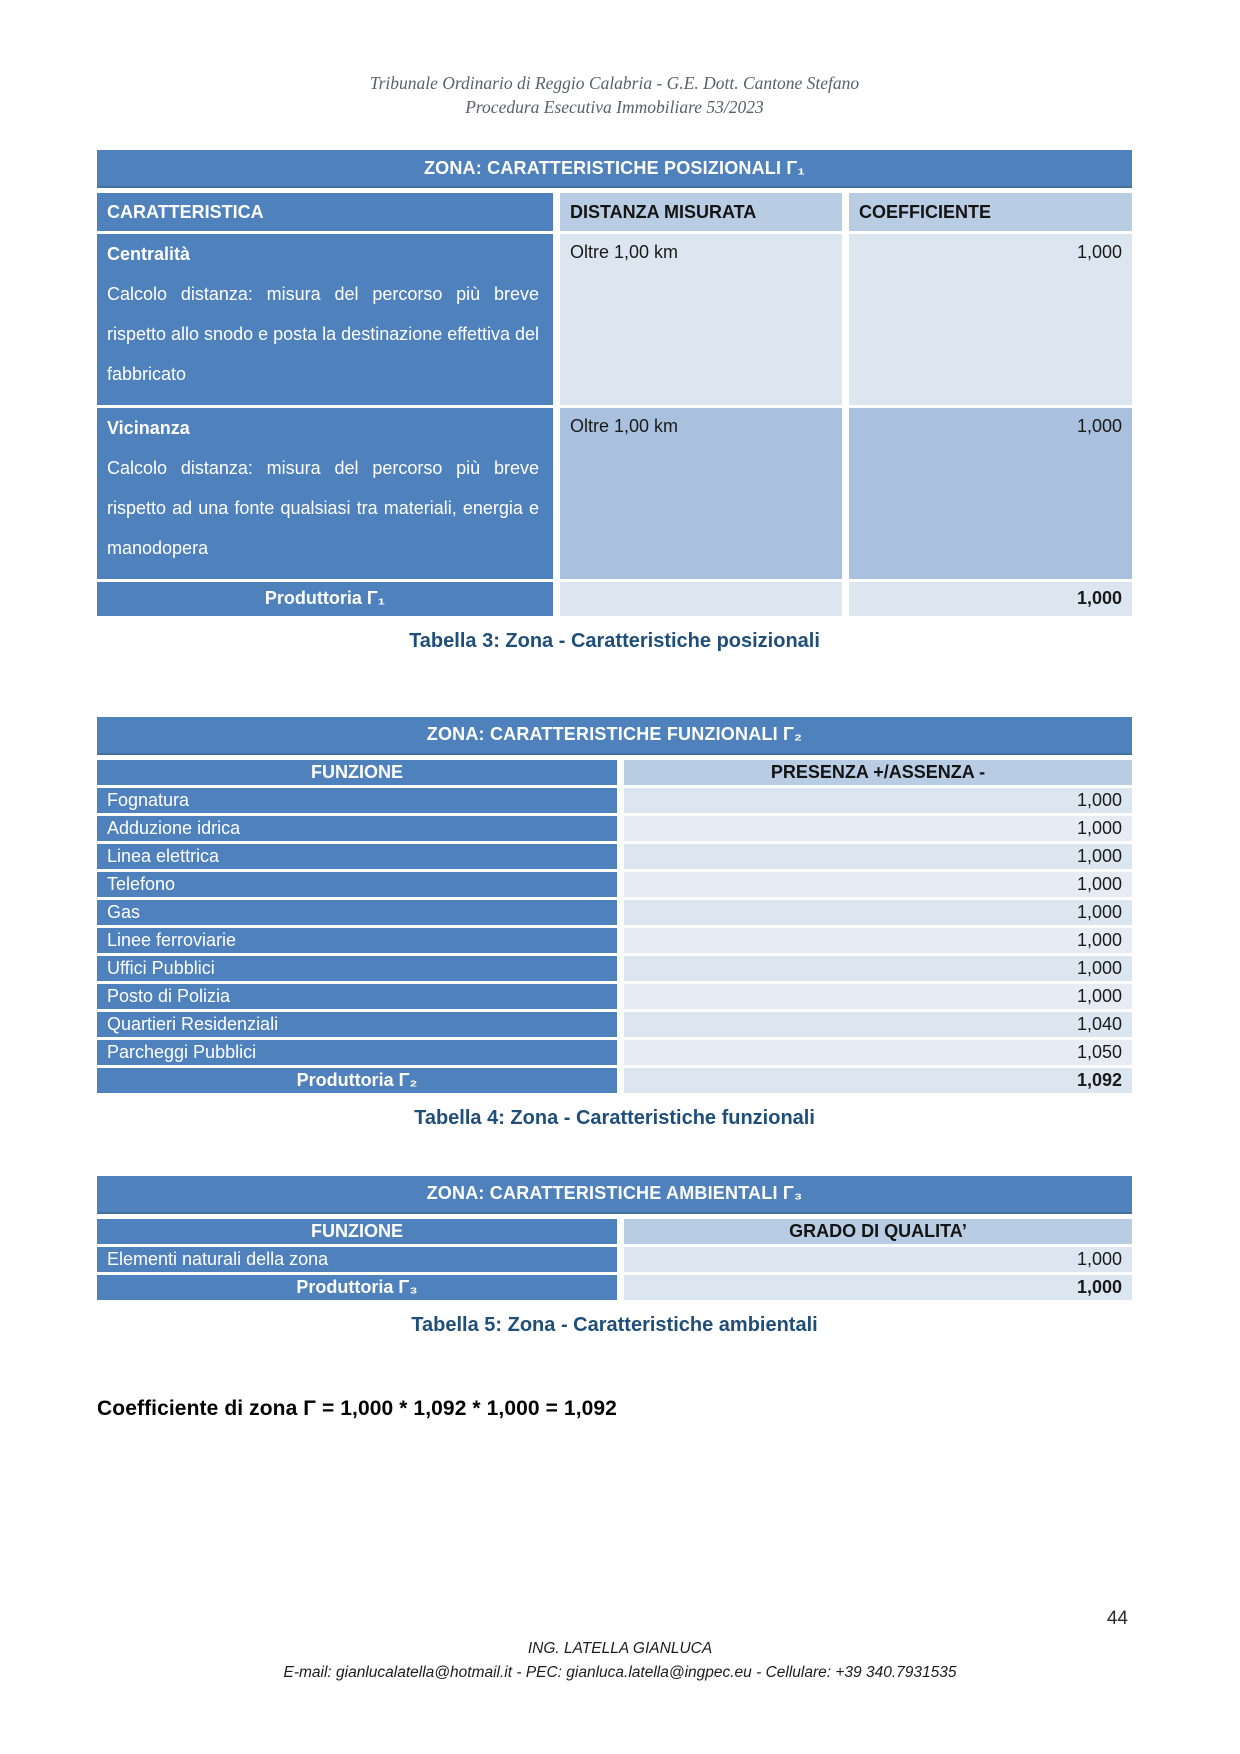 The height and width of the screenshot is (1754, 1240). What do you see at coordinates (614, 1194) in the screenshot?
I see `table-ambientali-title: ZONA: CARATTERISTICHE AMBIENTALI Γ₃` at bounding box center [614, 1194].